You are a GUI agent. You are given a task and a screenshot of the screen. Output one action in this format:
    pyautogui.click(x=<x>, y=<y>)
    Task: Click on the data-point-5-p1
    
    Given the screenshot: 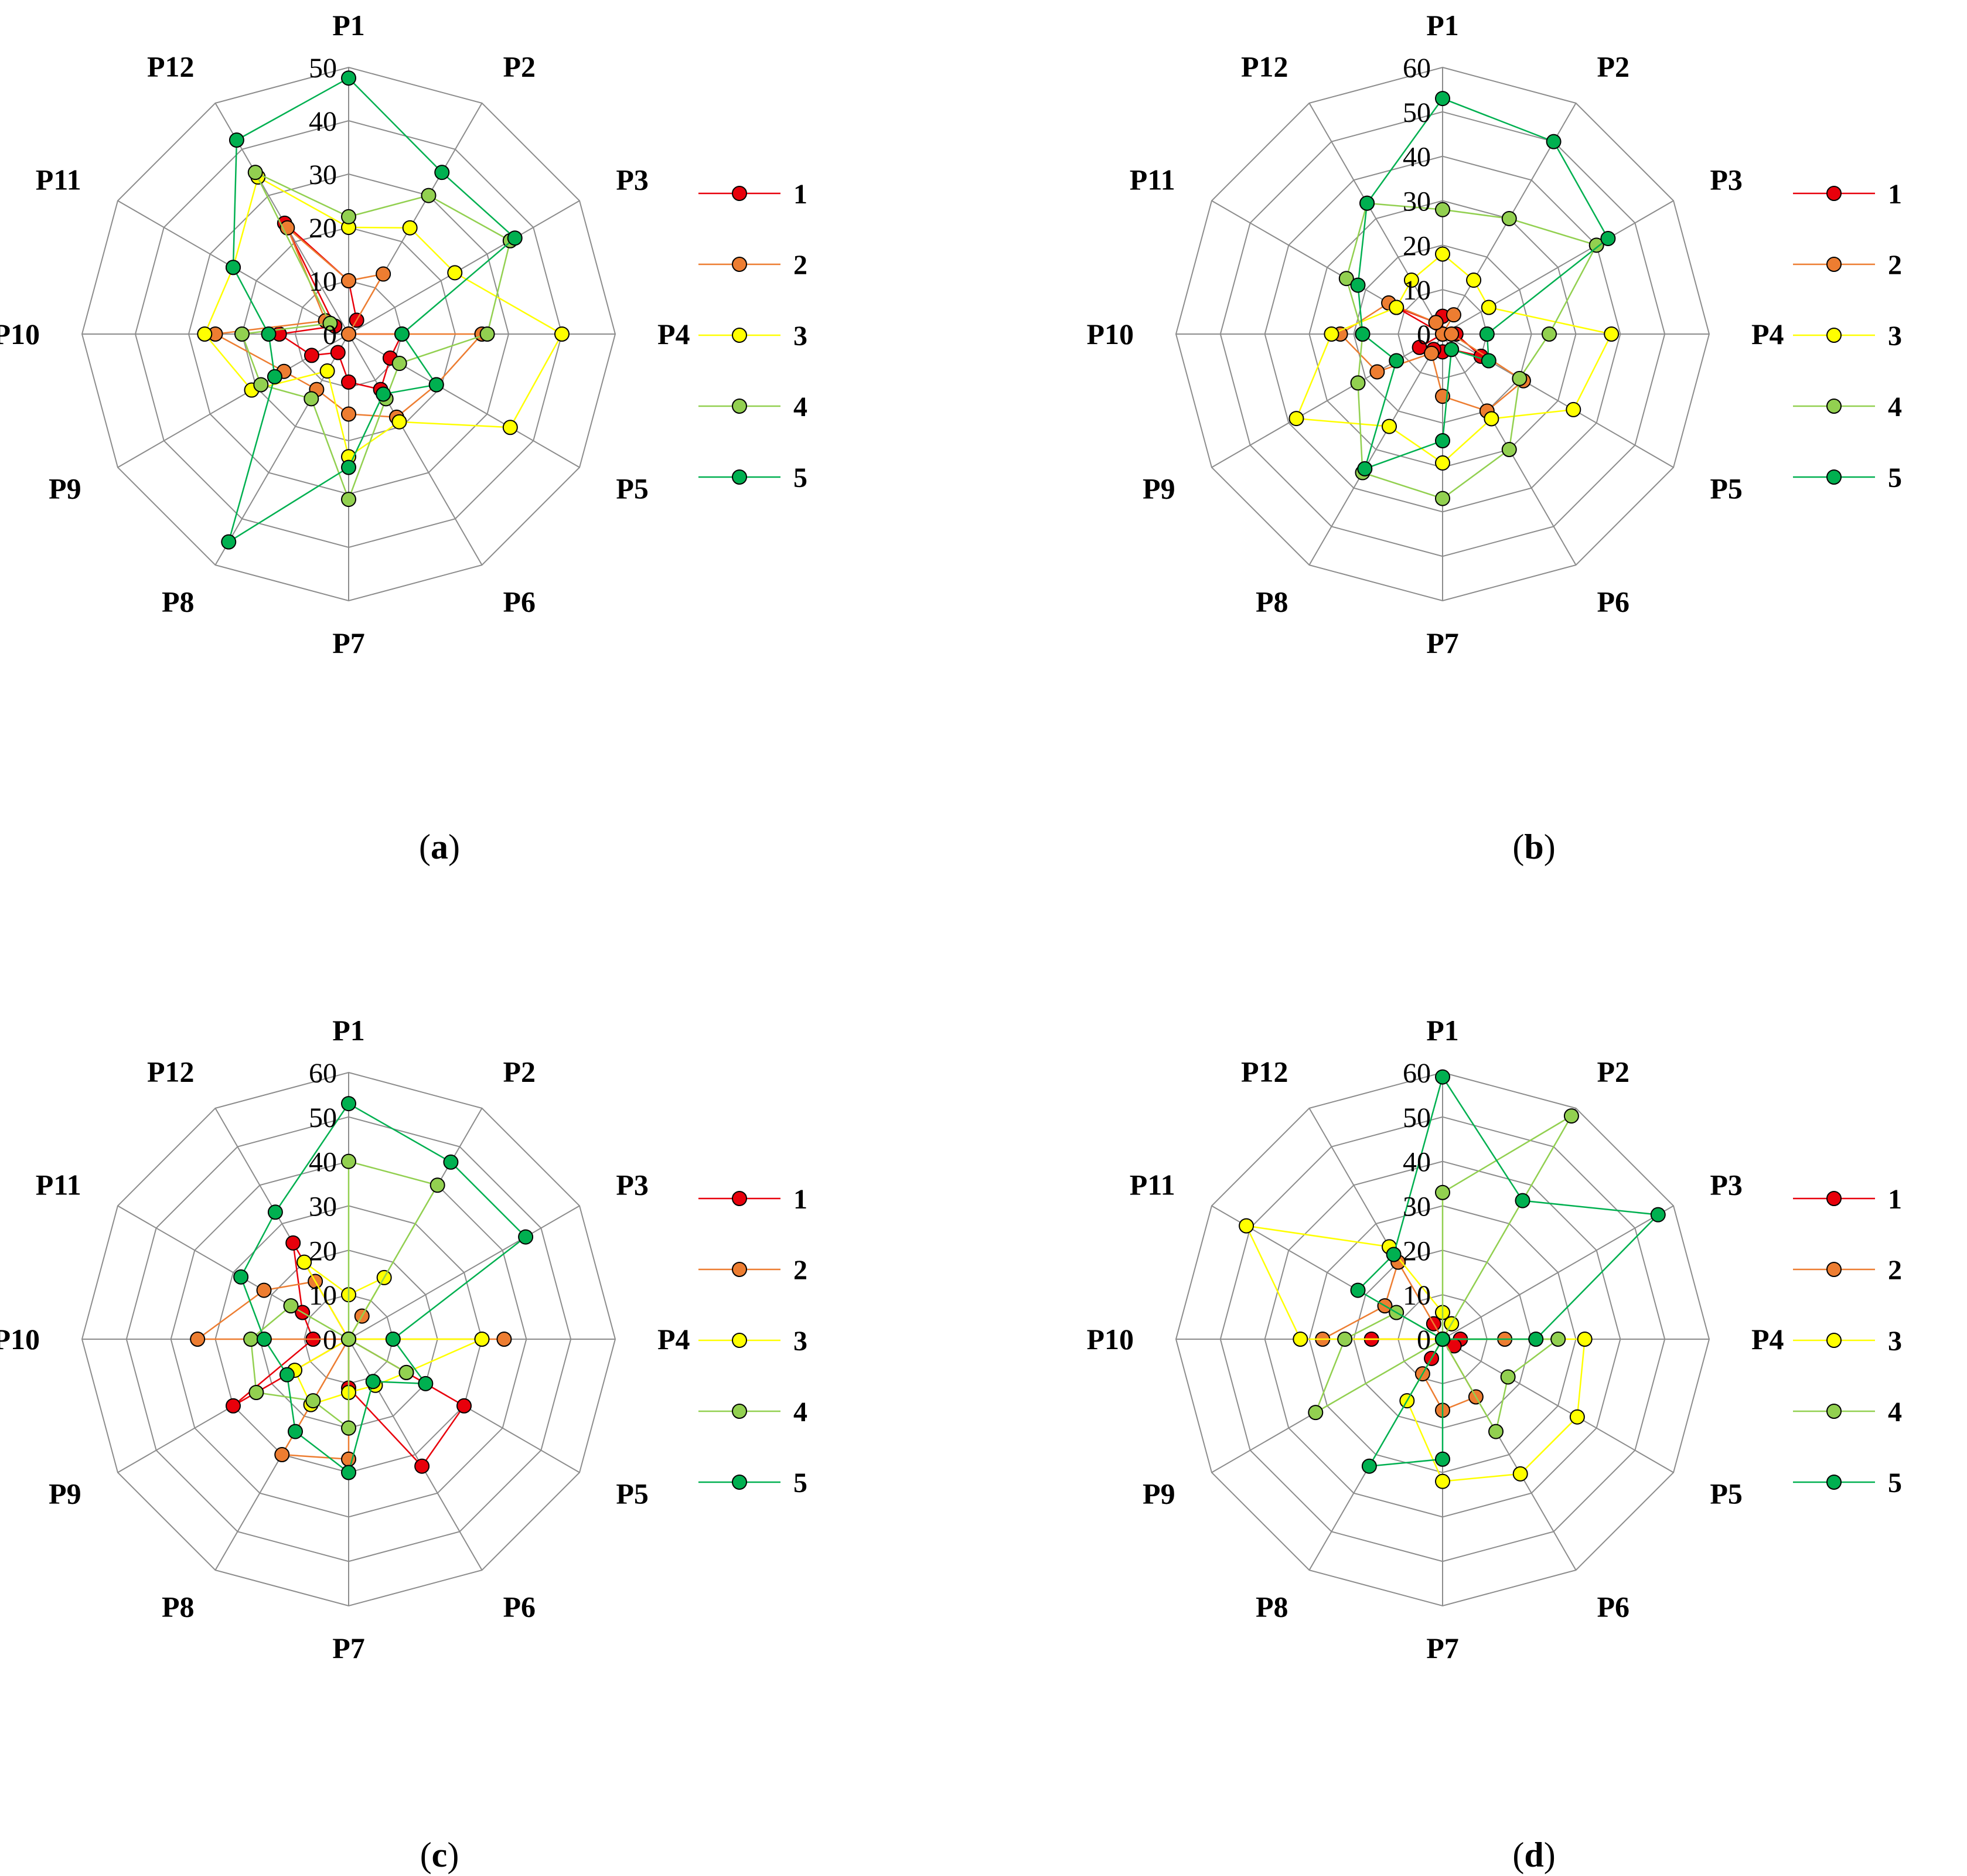 What is the action you would take?
    pyautogui.click(x=348, y=1104)
    